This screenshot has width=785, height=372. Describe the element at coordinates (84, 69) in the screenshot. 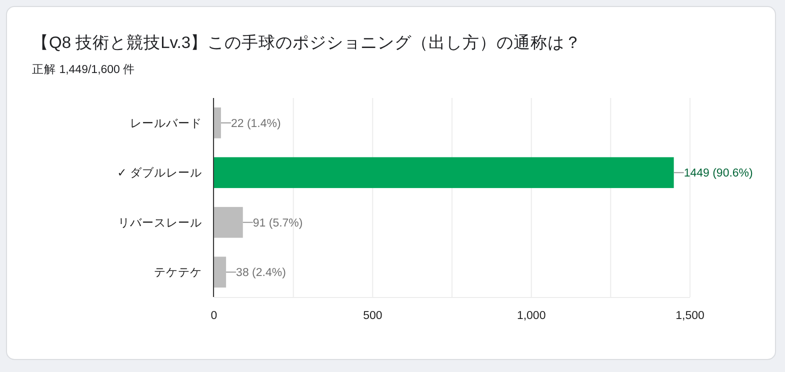

I see `text: 正解 1,449/1,600 件` at that location.